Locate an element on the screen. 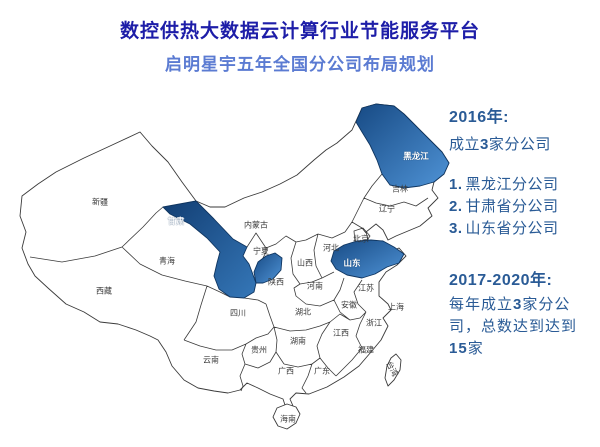 The height and width of the screenshot is (447, 600). list-item-number: 2. is located at coordinates (456, 206).